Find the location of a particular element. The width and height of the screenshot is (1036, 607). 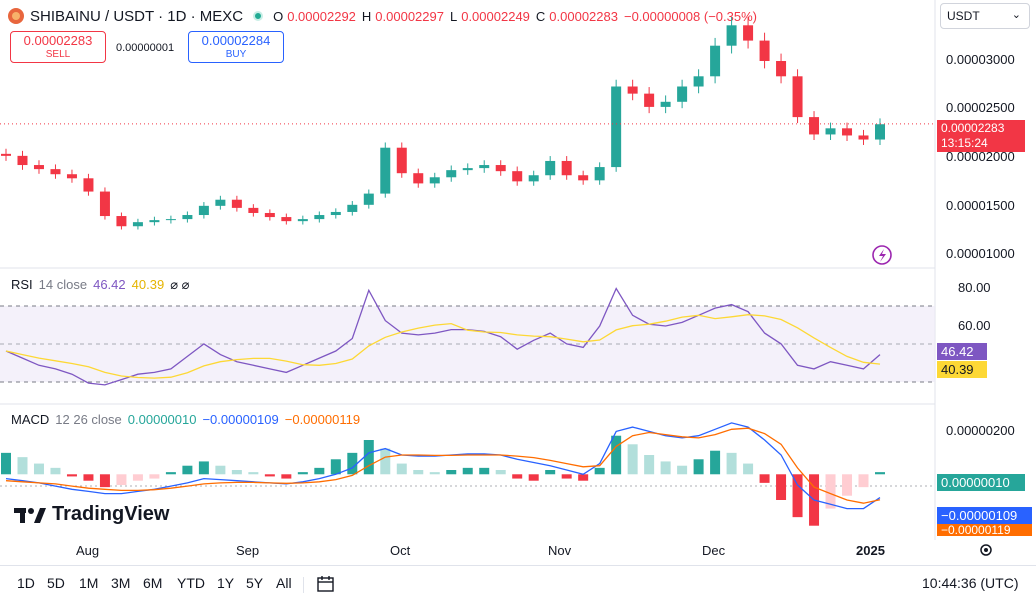

utc-clock: 10:44:36 (UTC) is located at coordinates (970, 583).